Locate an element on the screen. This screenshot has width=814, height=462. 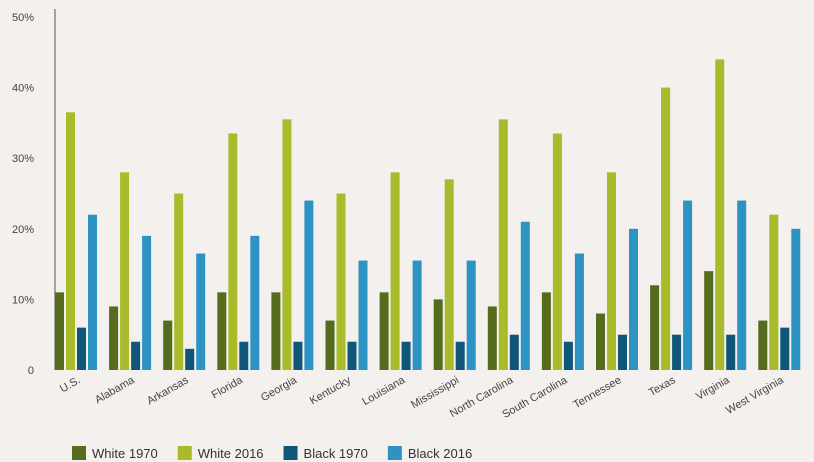
y-tick-label: 0 is located at coordinates (31, 371).